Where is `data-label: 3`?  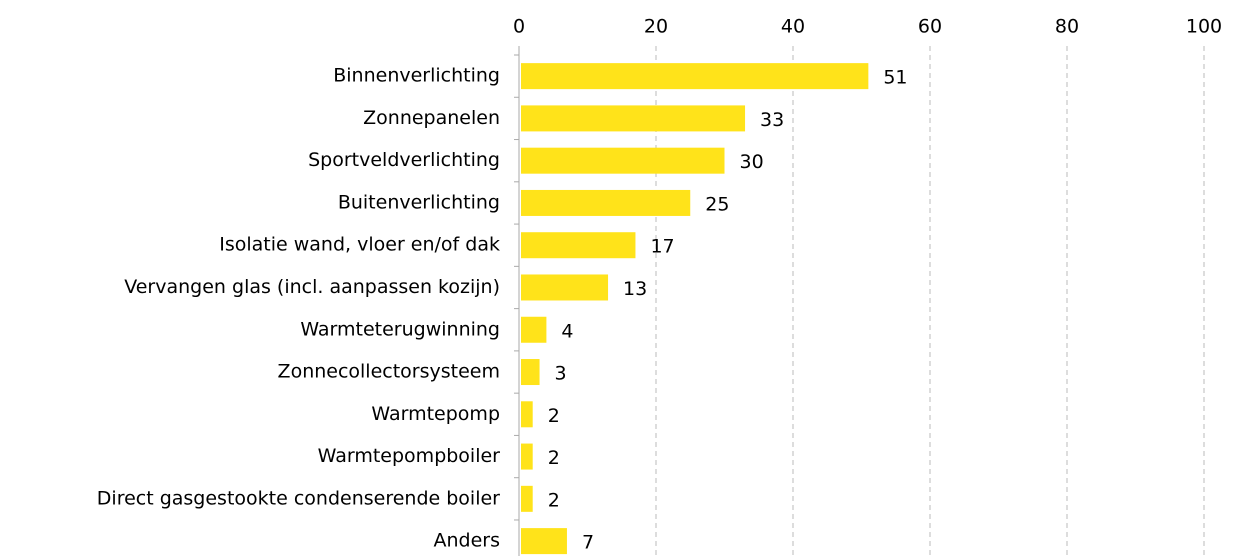
data-label: 3 is located at coordinates (561, 374).